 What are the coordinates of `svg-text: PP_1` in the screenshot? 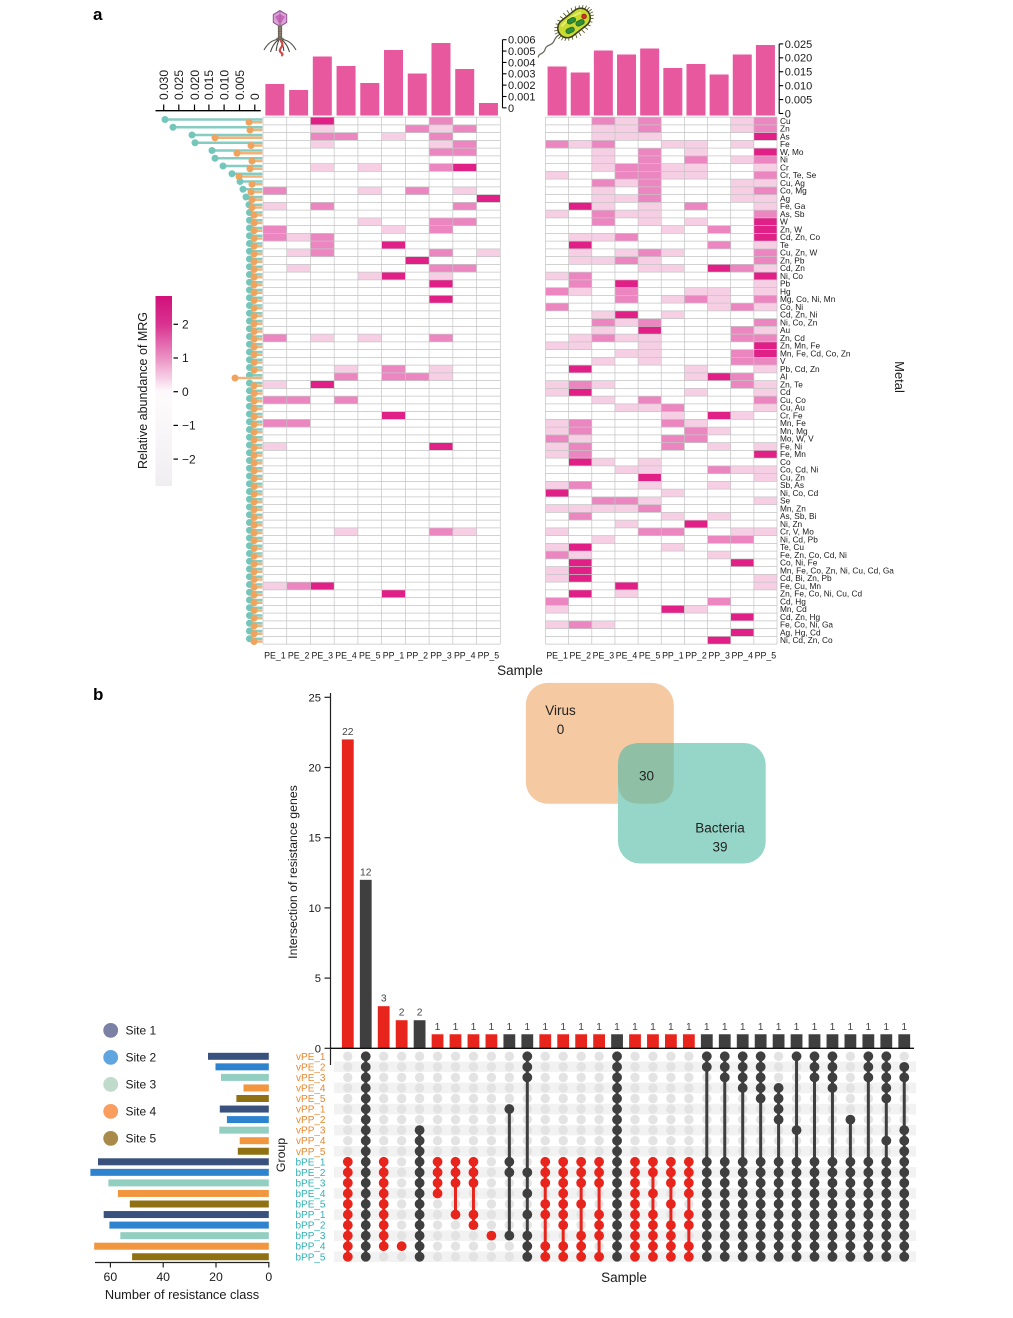 It's located at (673, 656).